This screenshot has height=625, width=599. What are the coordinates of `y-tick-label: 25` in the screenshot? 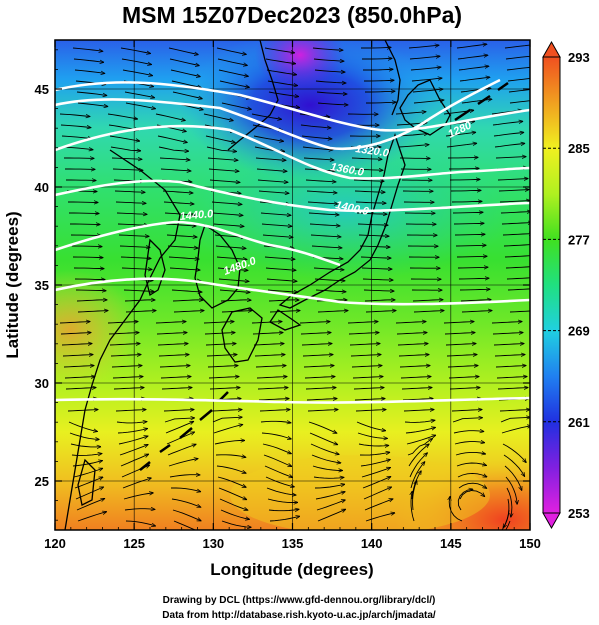 It's located at (42, 481).